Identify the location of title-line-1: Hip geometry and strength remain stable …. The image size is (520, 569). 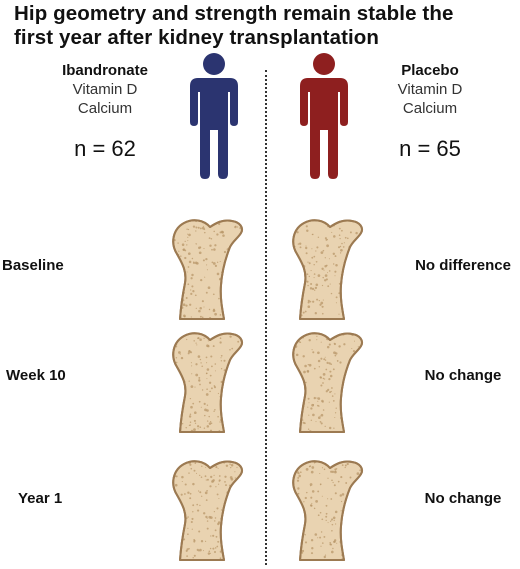
(234, 13).